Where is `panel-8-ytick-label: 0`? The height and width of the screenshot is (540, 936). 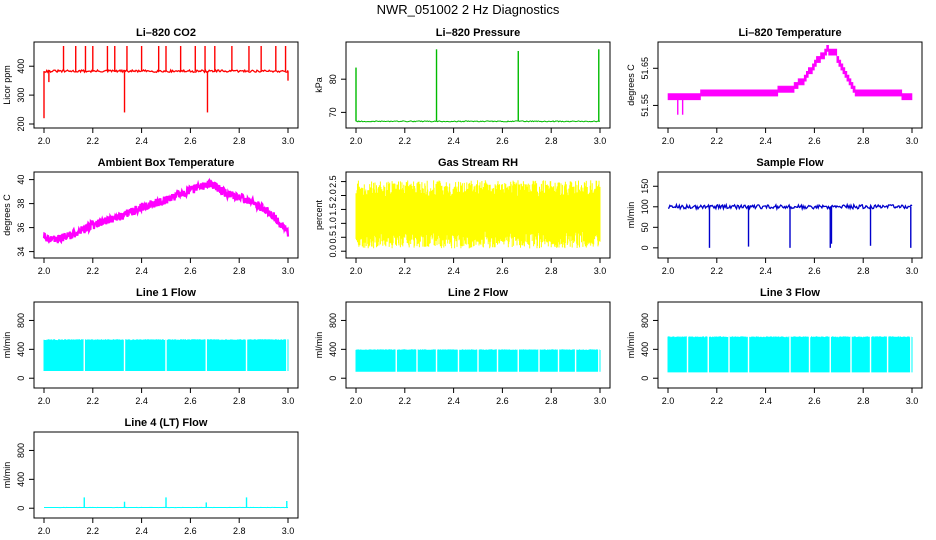 panel-8-ytick-label: 0 is located at coordinates (333, 378).